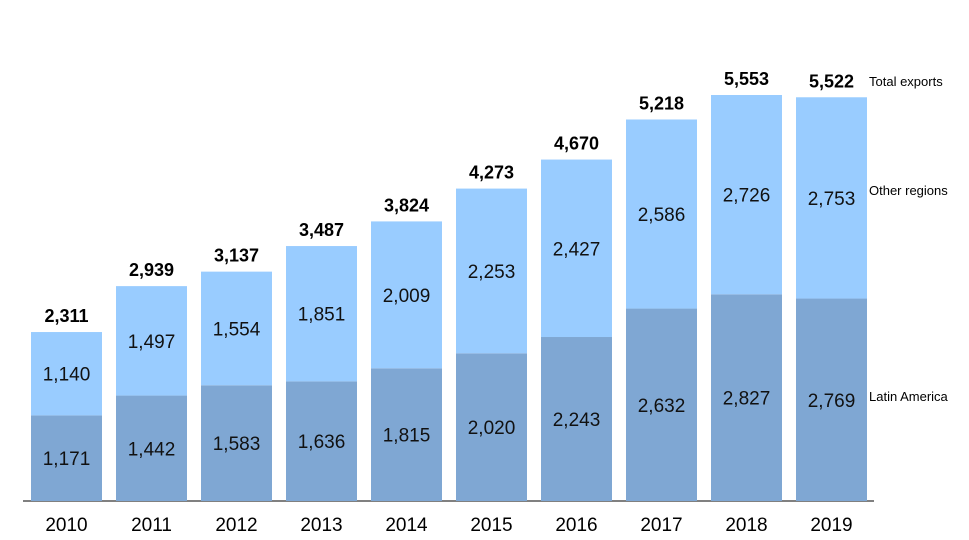  I want to click on total-label-2015: 4,273, so click(491, 173).